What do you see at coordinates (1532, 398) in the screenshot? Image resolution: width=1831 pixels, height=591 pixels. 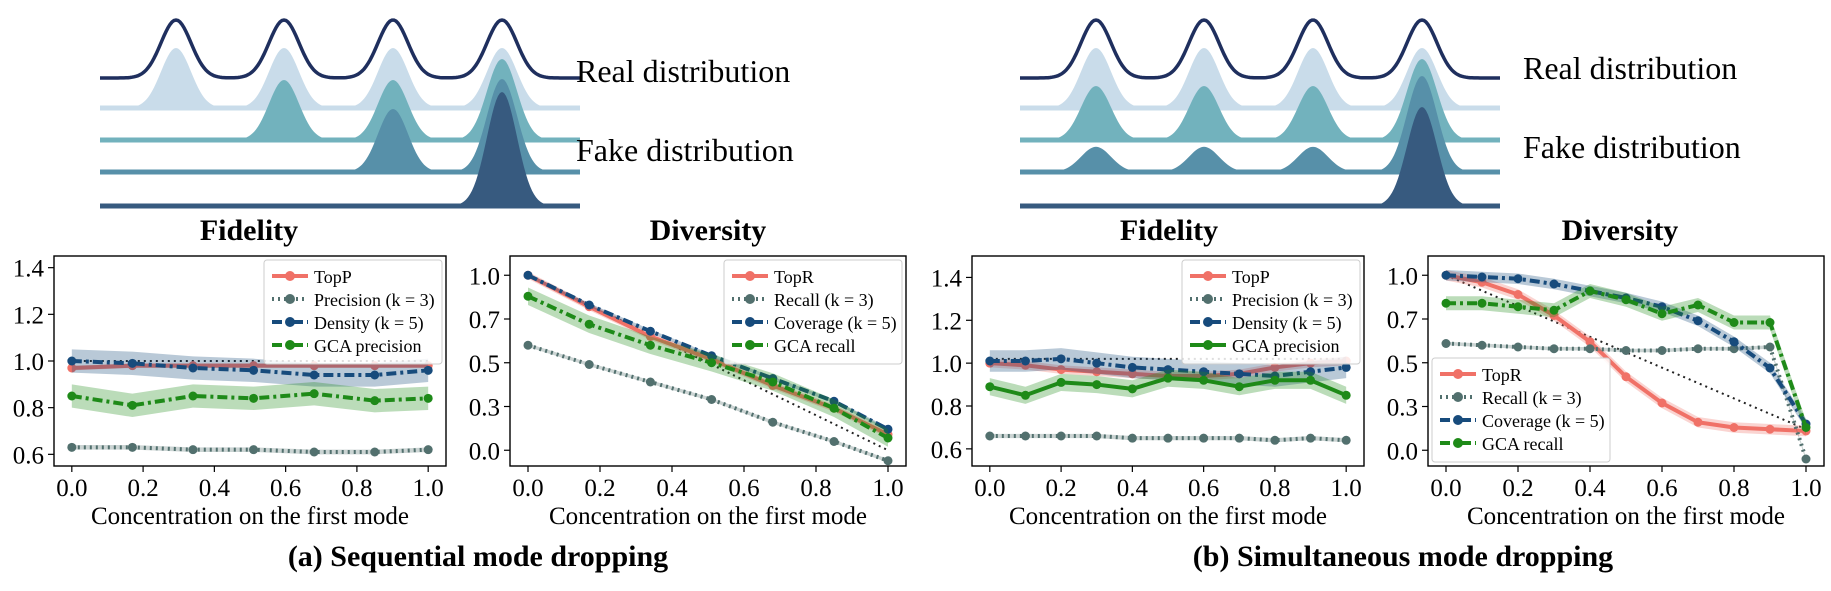 I see `legend-label: Recall (k = 3)` at bounding box center [1532, 398].